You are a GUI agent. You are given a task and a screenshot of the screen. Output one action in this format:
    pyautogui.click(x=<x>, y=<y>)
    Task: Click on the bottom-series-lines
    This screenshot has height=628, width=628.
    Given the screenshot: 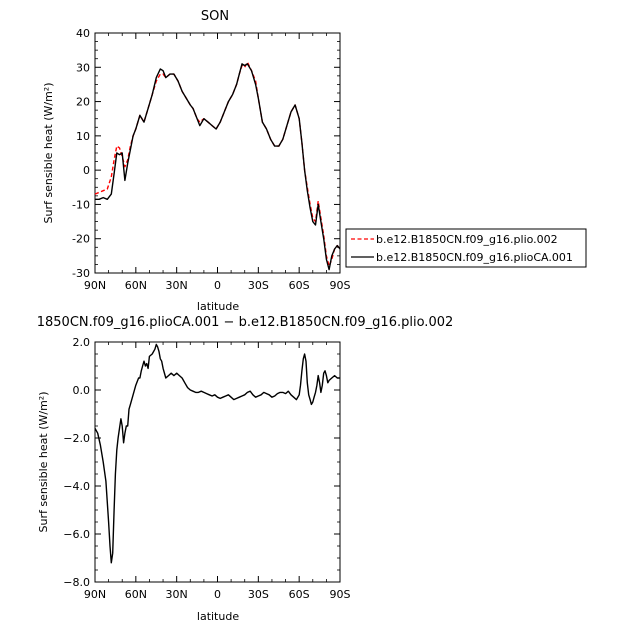 What is the action you would take?
    pyautogui.click(x=217, y=453)
    